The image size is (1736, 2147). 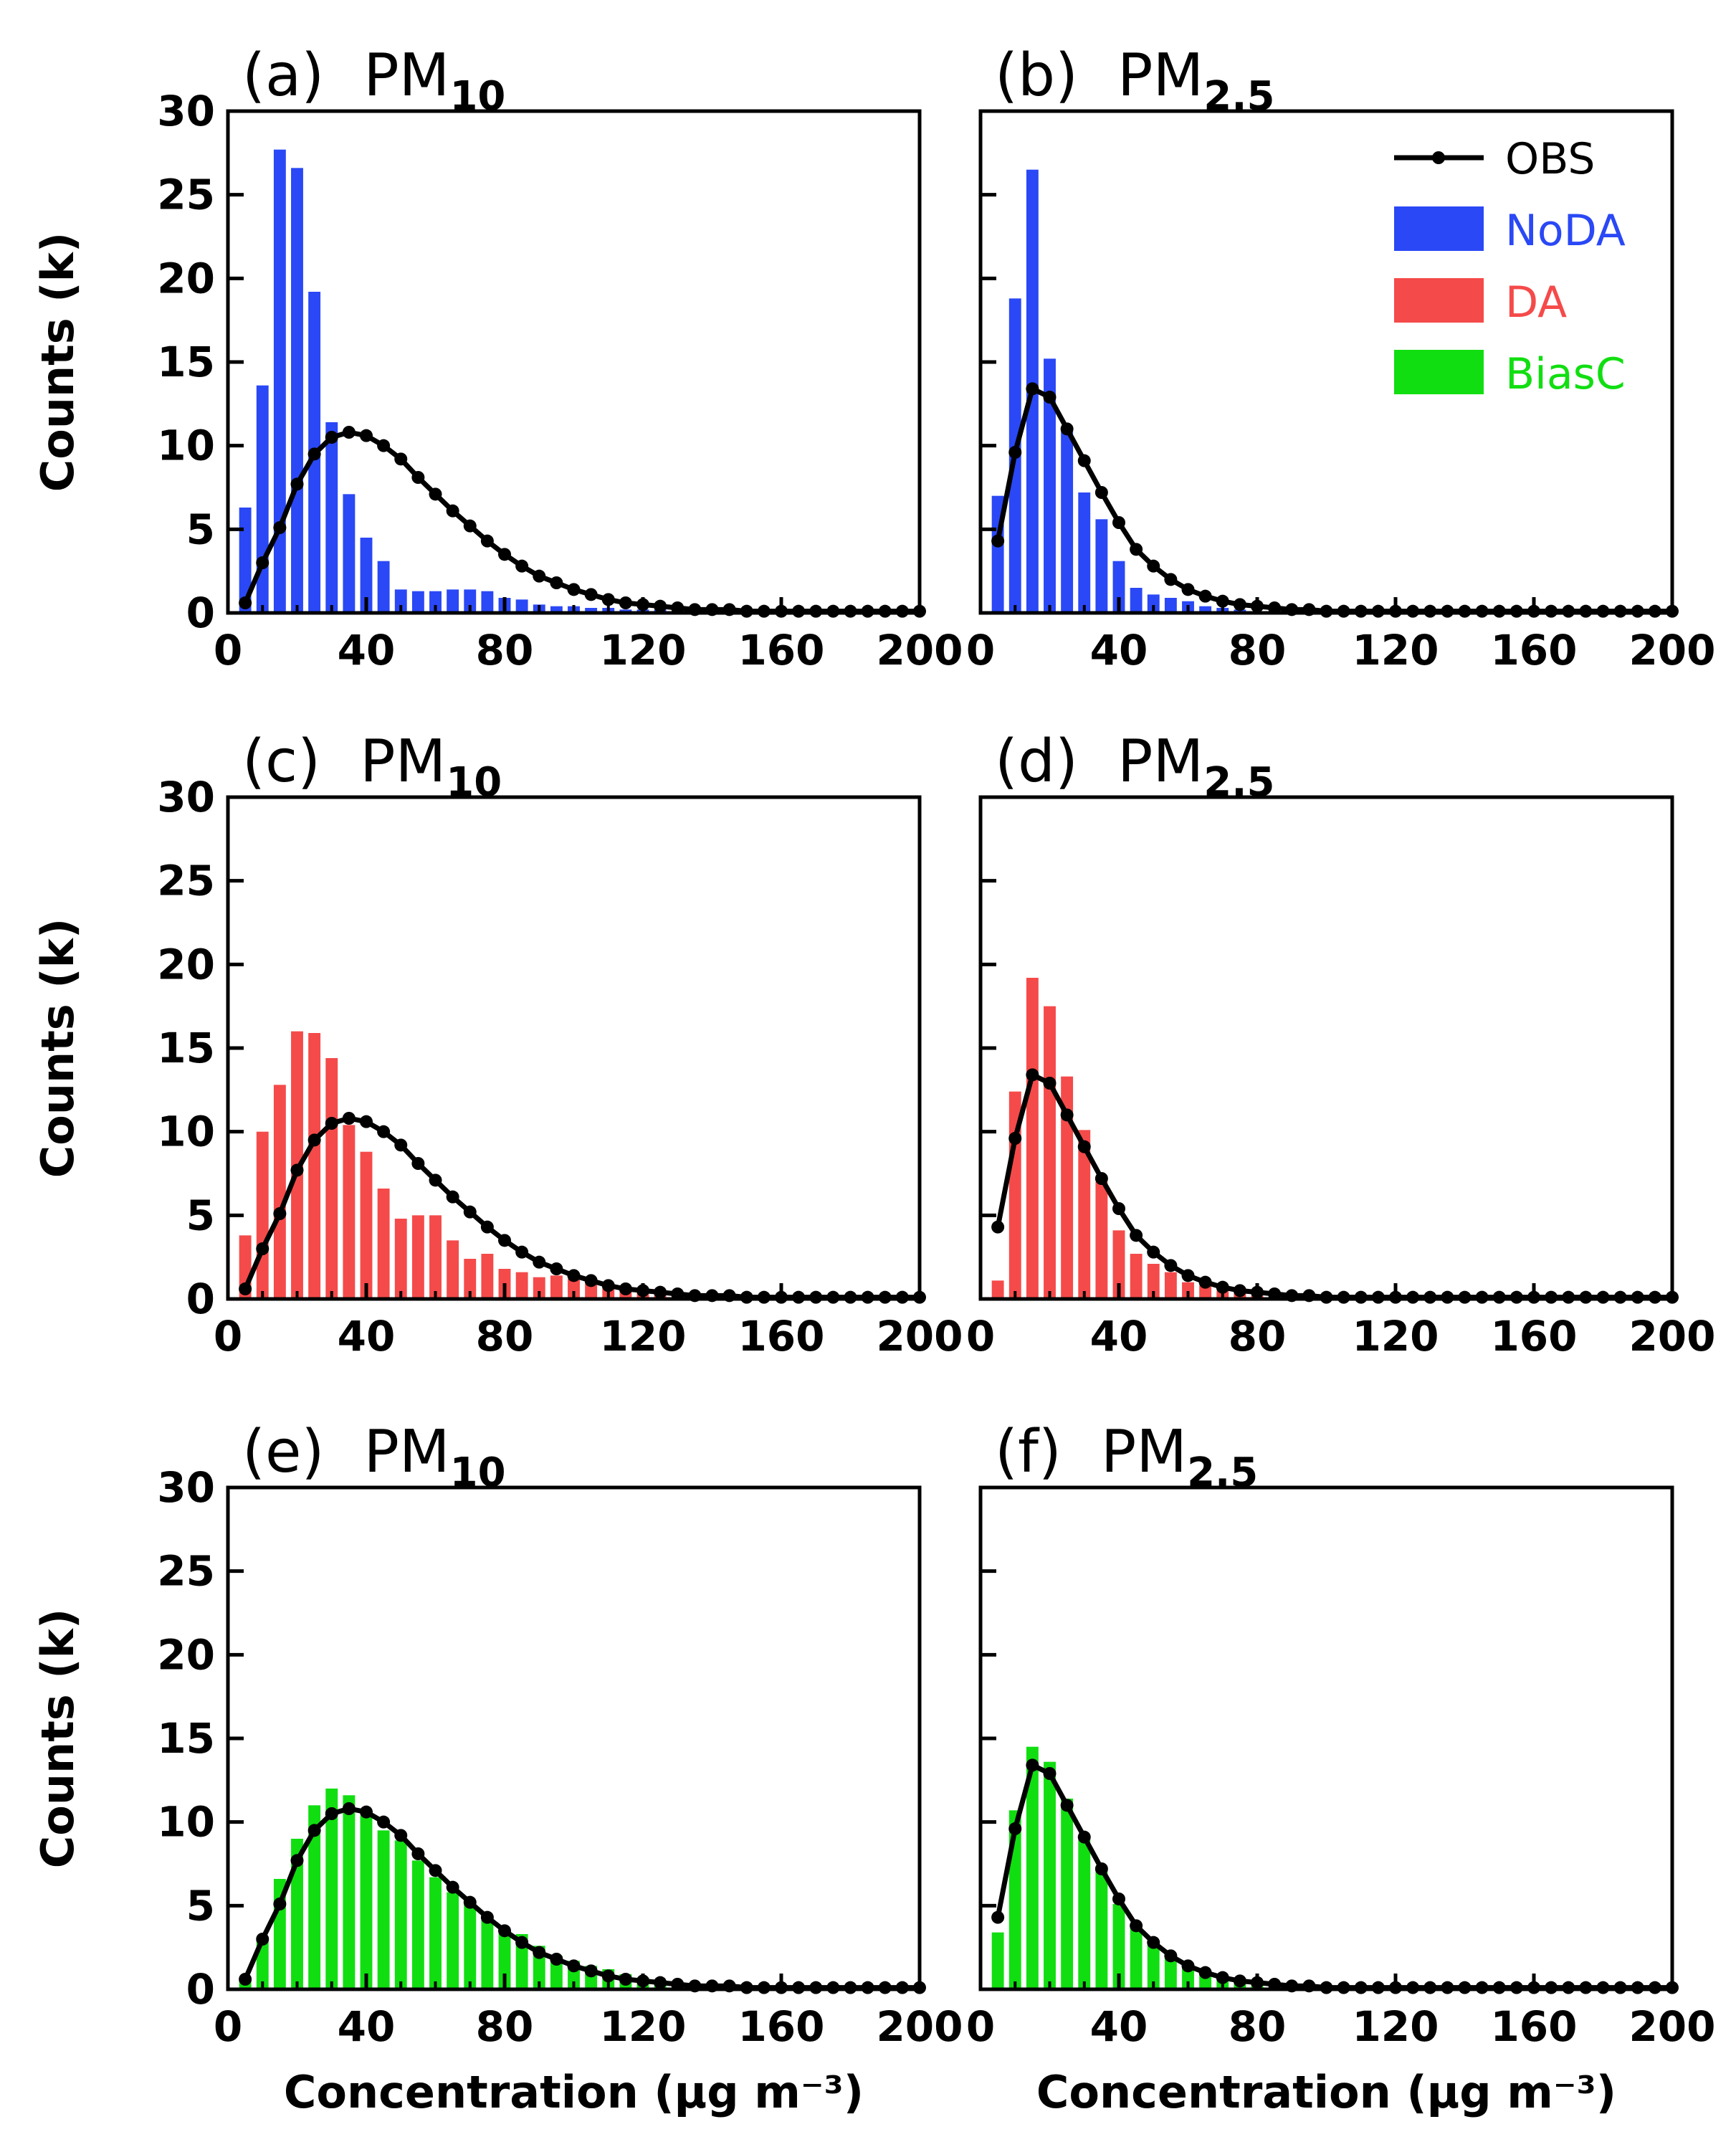 I want to click on panel-letter: (c), so click(x=281, y=762).